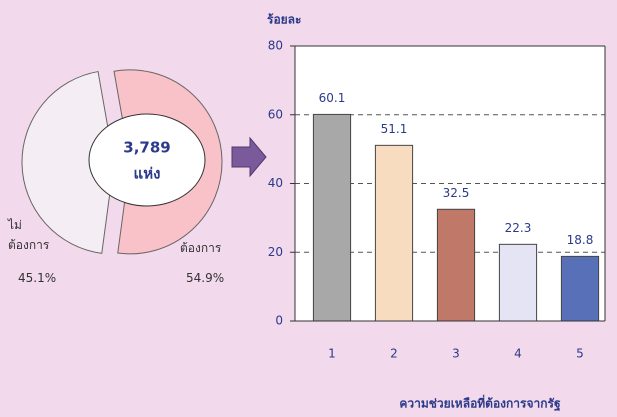 The height and width of the screenshot is (417, 617). What do you see at coordinates (518, 228) in the screenshot?
I see `value-label: 22.3` at bounding box center [518, 228].